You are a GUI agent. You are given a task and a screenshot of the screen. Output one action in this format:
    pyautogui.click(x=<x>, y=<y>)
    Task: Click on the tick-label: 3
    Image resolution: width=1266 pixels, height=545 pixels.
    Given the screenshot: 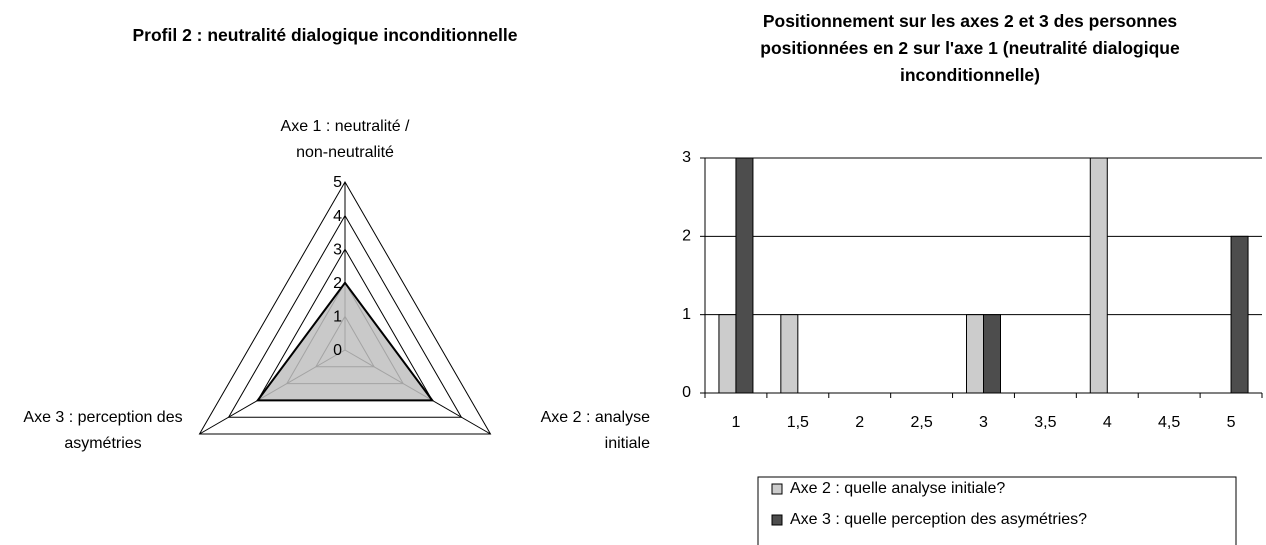 What is the action you would take?
    pyautogui.click(x=337, y=249)
    